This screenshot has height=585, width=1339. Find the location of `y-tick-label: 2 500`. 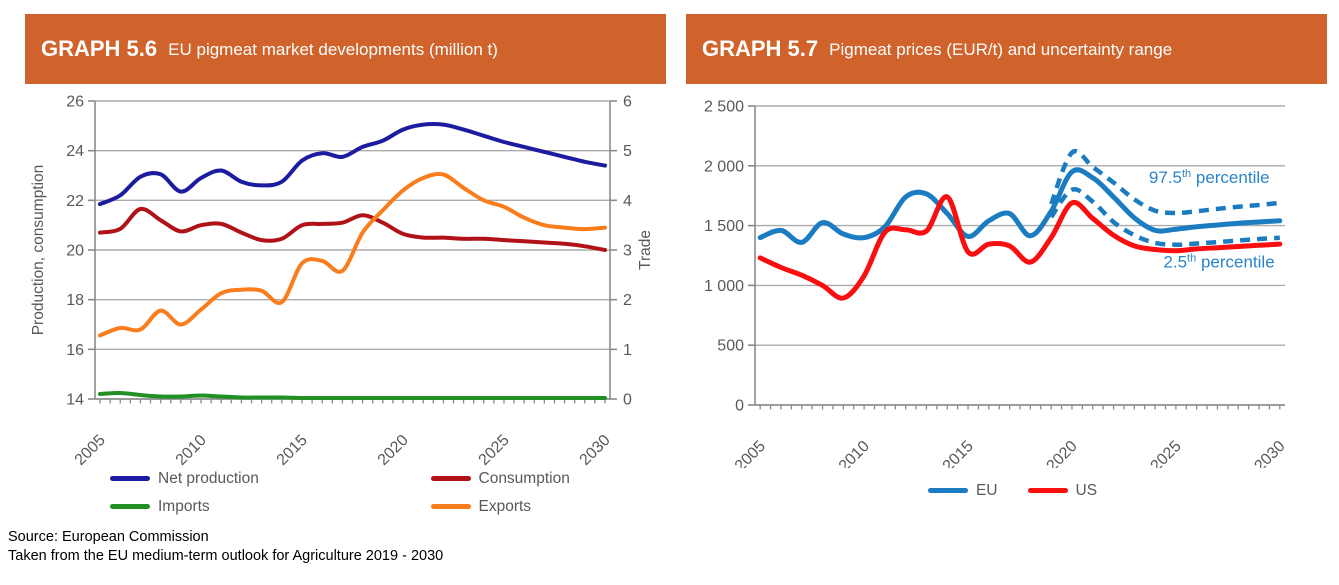

y-tick-label: 2 500 is located at coordinates (724, 107).